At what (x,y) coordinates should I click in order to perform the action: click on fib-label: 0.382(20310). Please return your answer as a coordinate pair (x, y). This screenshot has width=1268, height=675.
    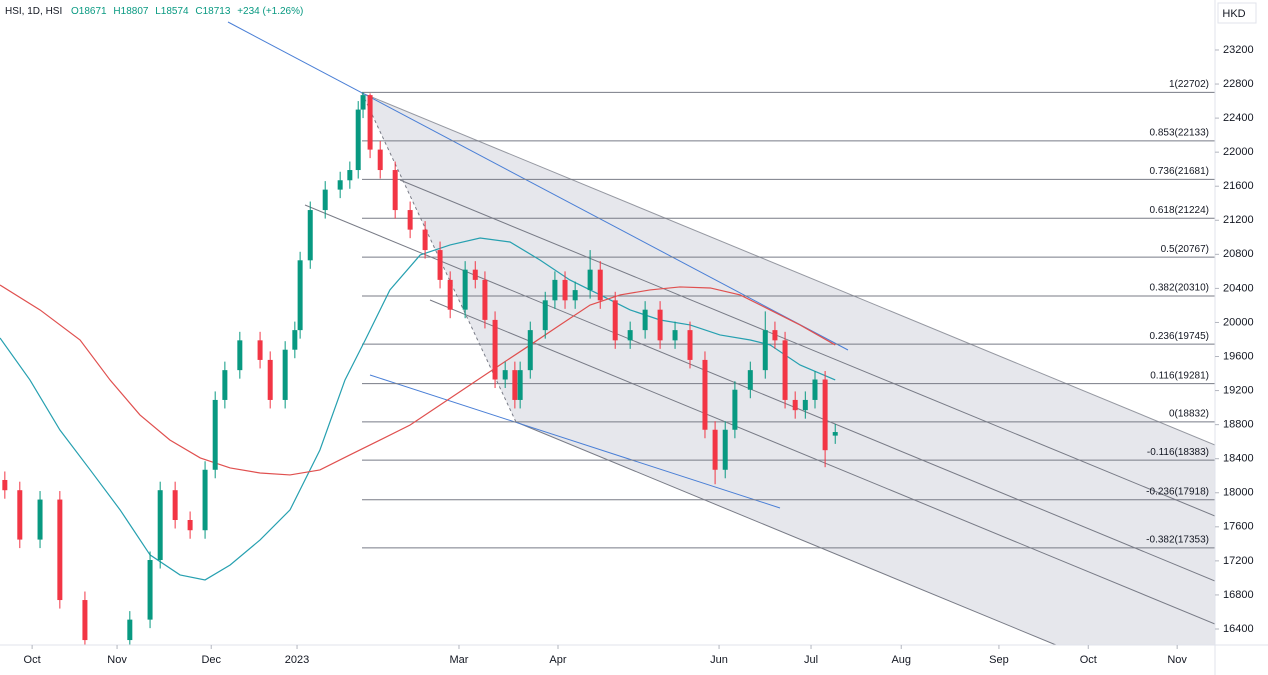
    Looking at the image, I should click on (1180, 288).